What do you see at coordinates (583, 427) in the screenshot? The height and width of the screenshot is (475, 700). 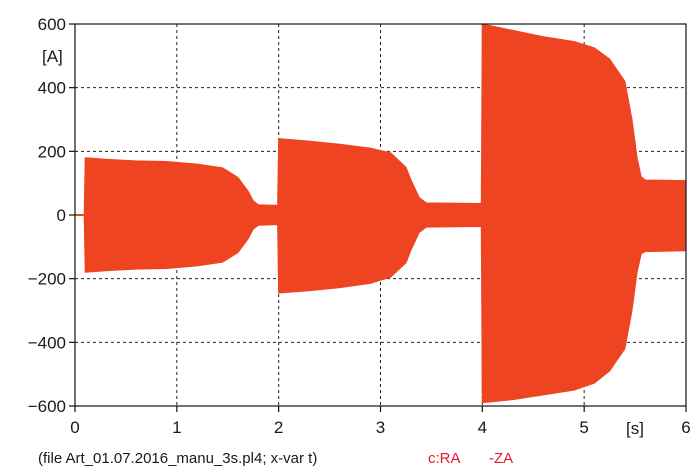 I see `x-tick-label-5: 5` at bounding box center [583, 427].